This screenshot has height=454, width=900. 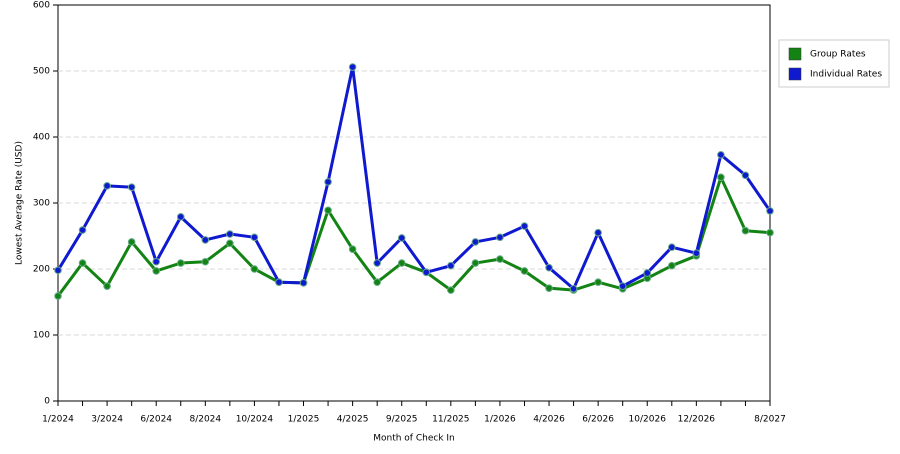 I want to click on legend-label: Individual Rates, so click(x=846, y=75).